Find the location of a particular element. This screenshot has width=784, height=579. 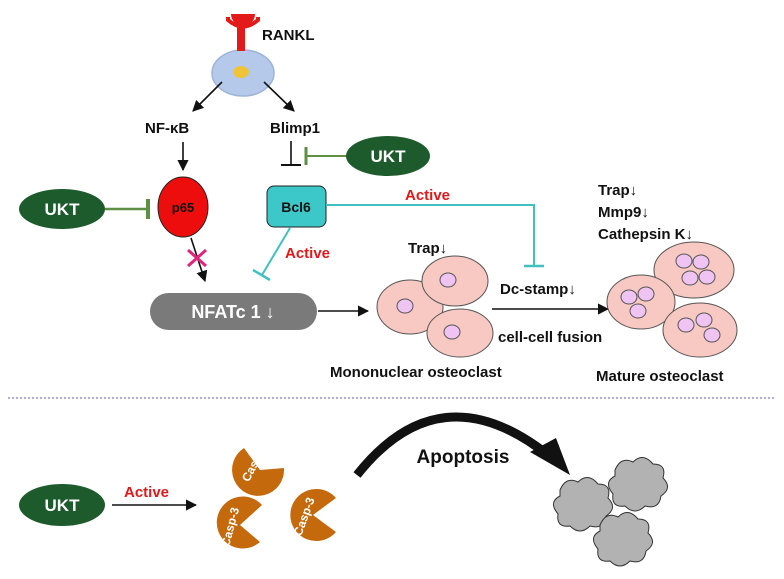

ukt-right-inhibit is located at coordinates (326, 156).